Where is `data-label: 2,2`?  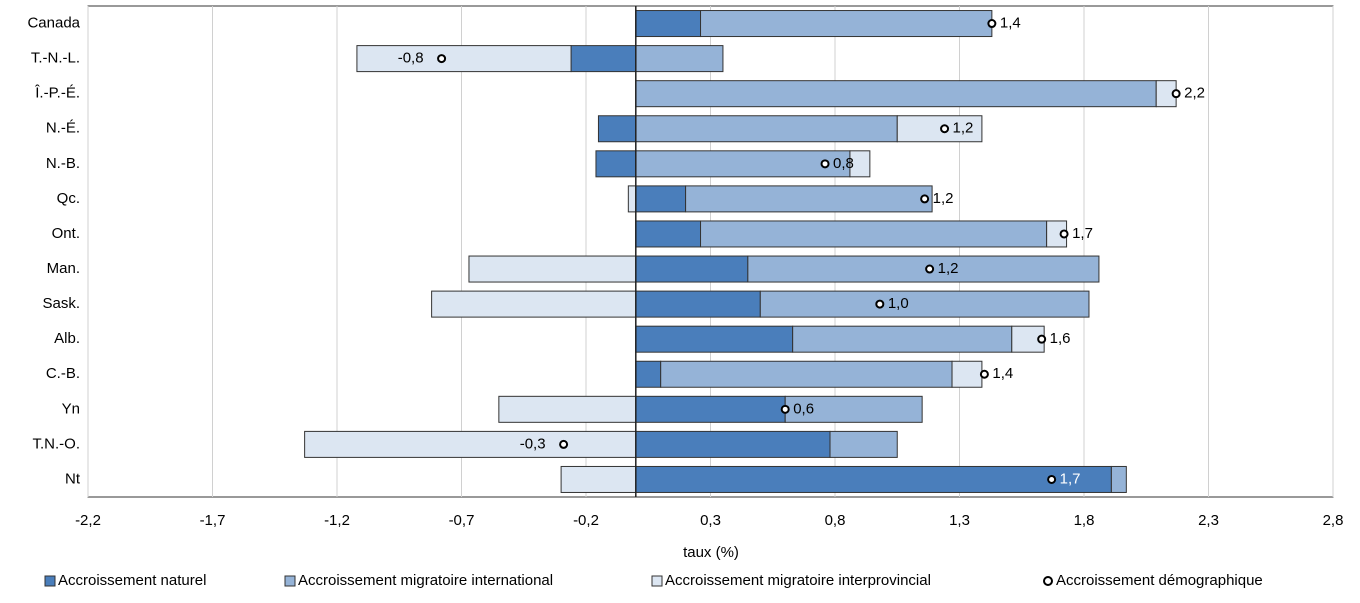
data-label: 2,2 is located at coordinates (1194, 93).